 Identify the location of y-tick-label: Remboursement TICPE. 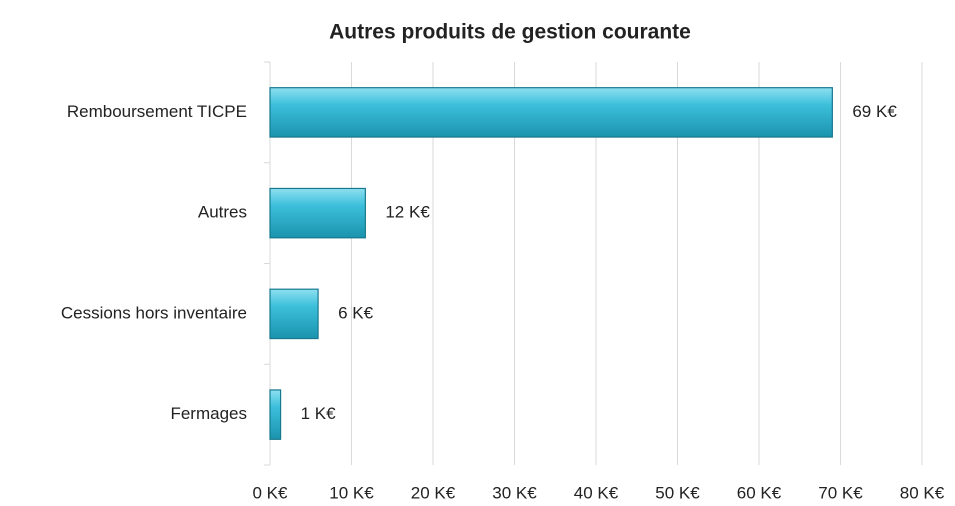
(157, 111).